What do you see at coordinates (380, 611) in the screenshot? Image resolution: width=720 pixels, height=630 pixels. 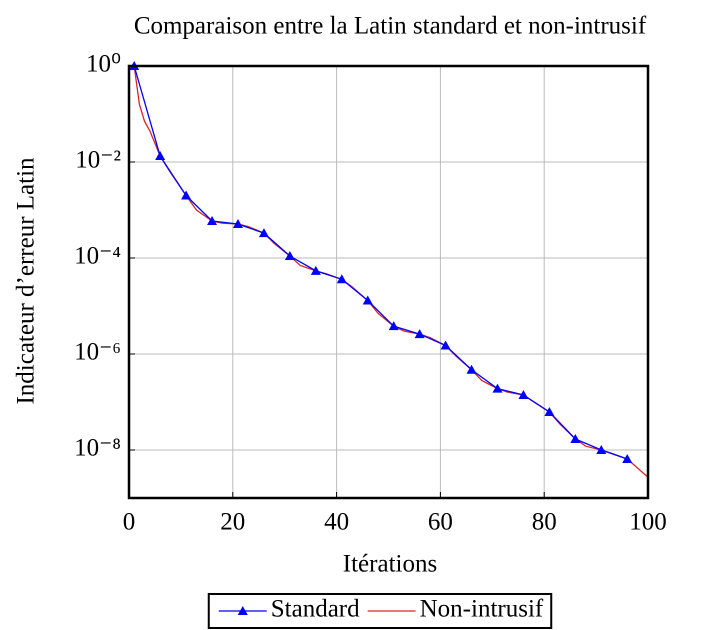 I see `legend: Standard Non-intrusif` at bounding box center [380, 611].